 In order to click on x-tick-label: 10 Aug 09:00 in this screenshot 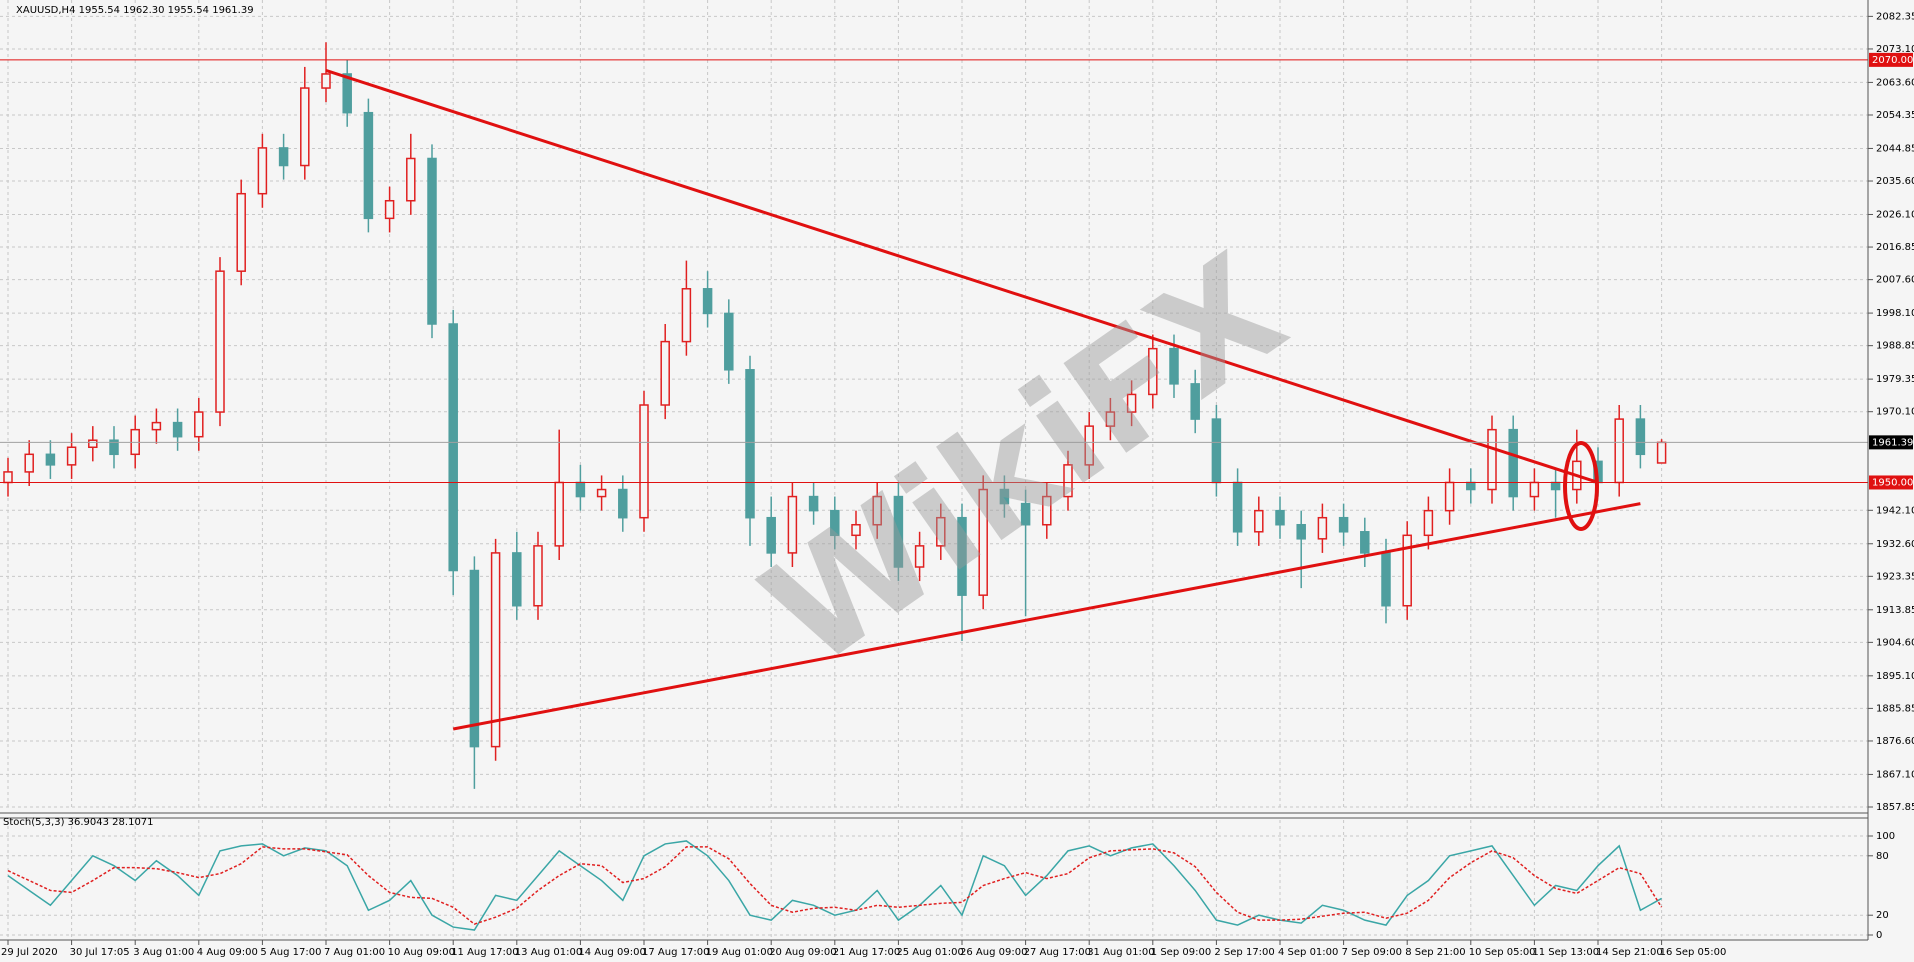, I will do `click(421, 952)`.